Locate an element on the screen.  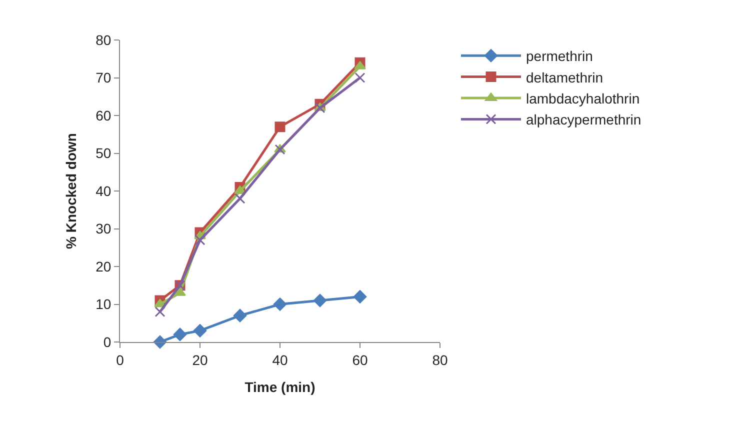
x-tick-label: 20 is located at coordinates (200, 360).